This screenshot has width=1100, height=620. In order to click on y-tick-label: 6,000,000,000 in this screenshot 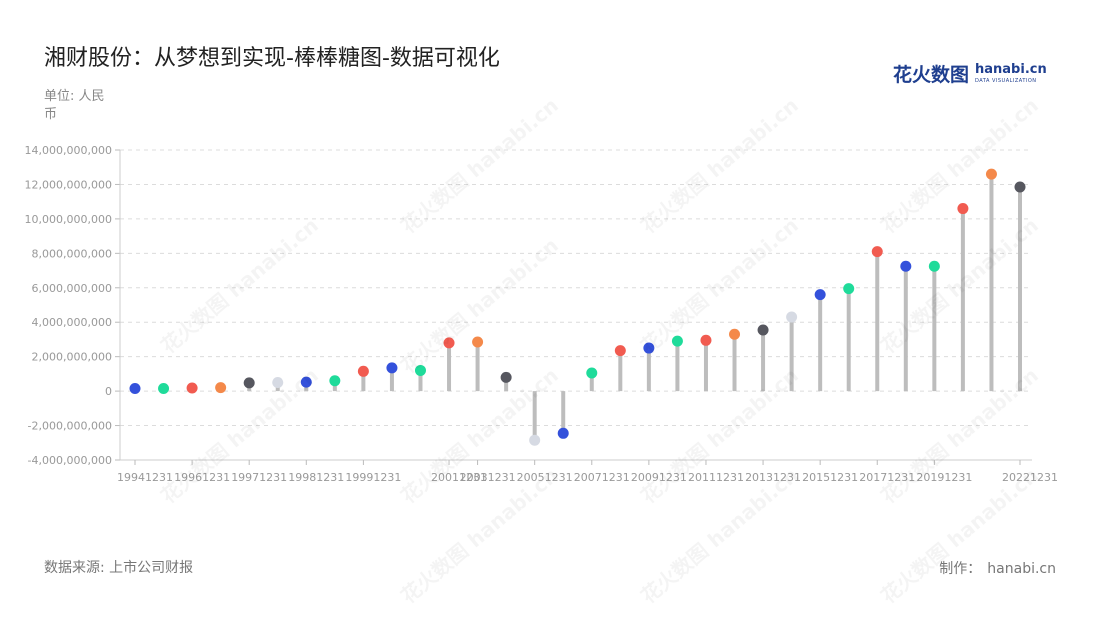, I will do `click(72, 288)`.